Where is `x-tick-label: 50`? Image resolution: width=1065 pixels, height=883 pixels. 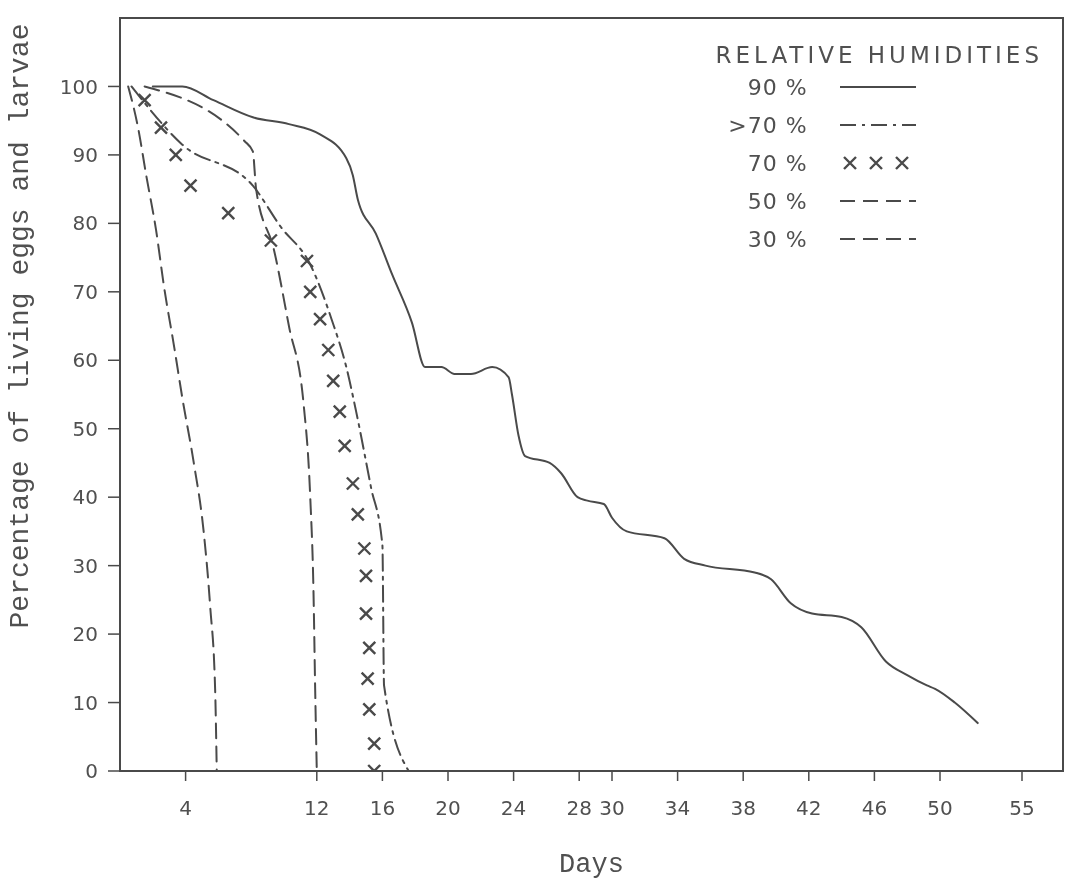 x-tick-label: 50 is located at coordinates (940, 808).